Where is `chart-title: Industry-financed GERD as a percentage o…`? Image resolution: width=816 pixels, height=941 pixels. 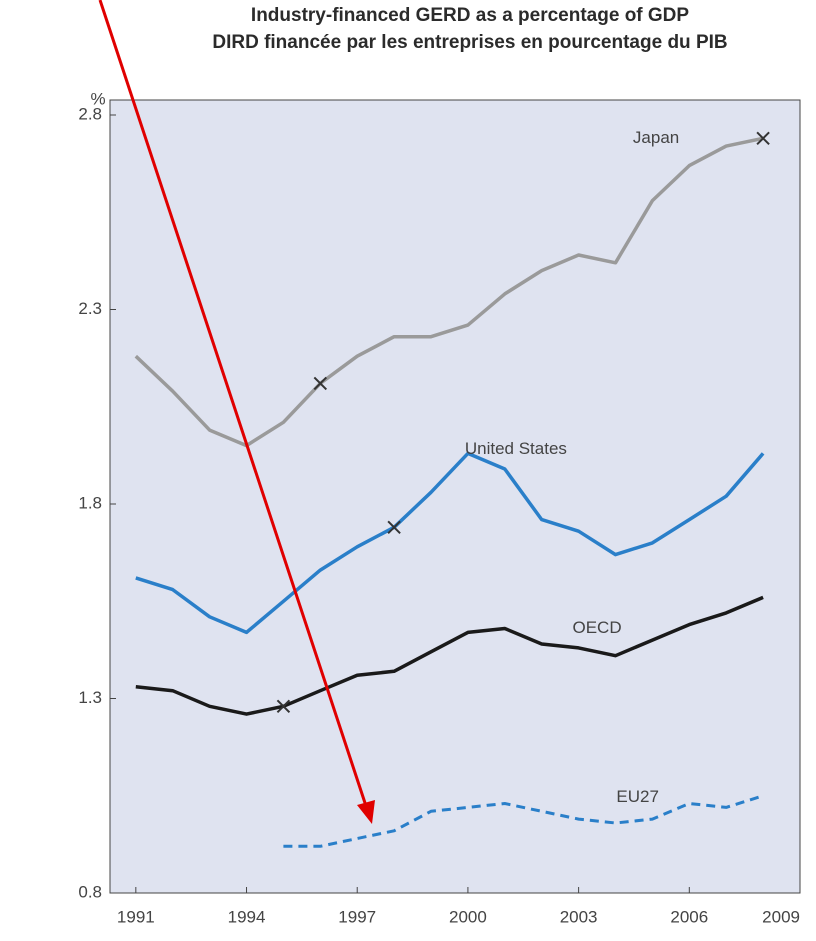 chart-title: Industry-financed GERD as a percentage o… is located at coordinates (470, 15).